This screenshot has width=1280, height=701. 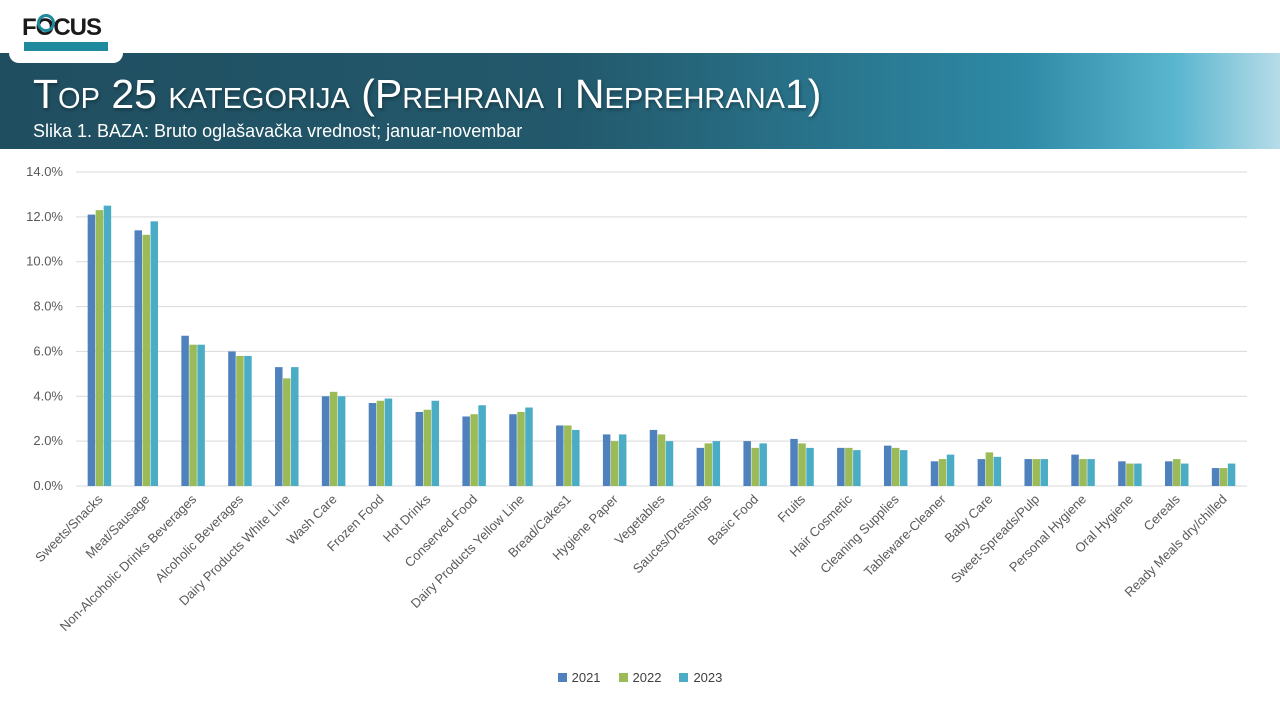 I want to click on y-tick-label: 14.0%, so click(x=44, y=171).